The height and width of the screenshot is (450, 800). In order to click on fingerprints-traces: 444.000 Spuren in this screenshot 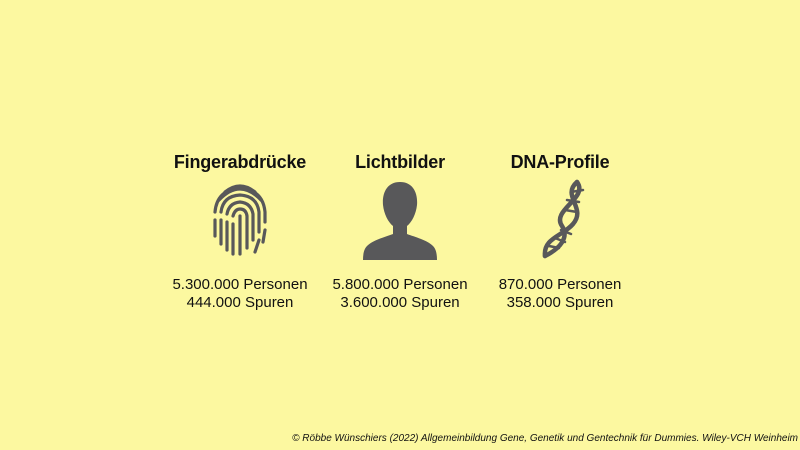, I will do `click(240, 302)`.